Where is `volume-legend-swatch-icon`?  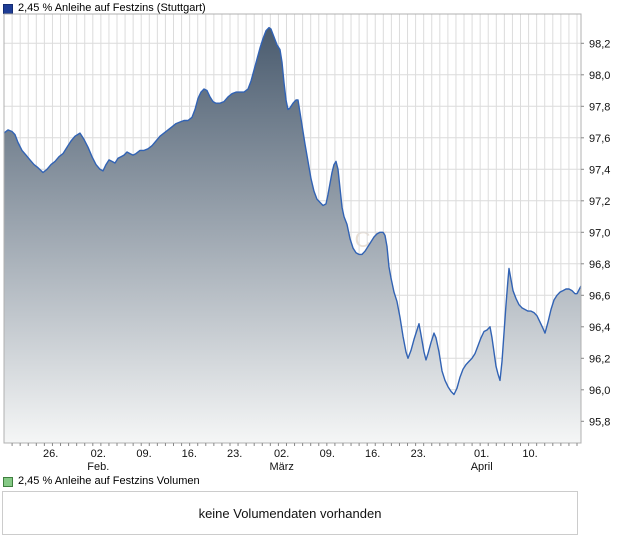 volume-legend-swatch-icon is located at coordinates (8, 481).